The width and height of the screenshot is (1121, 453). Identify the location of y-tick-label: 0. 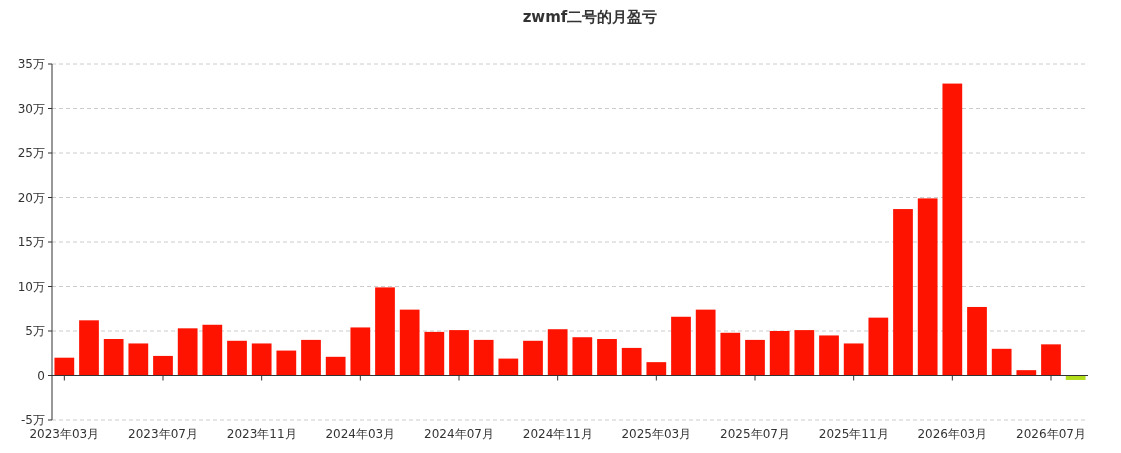
(41, 375).